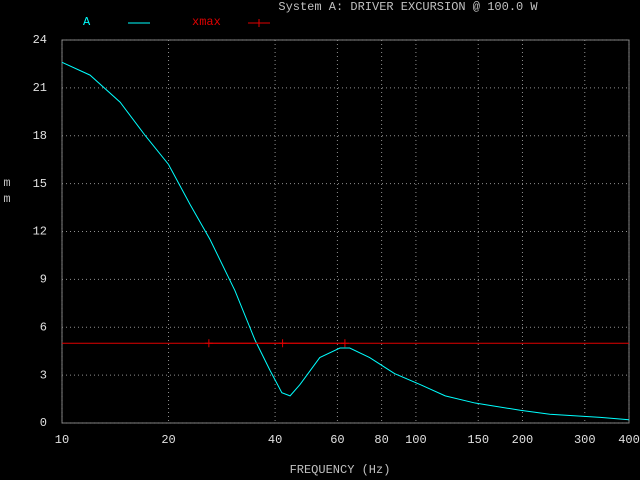 The height and width of the screenshot is (480, 640). Describe the element at coordinates (40, 232) in the screenshot. I see `y-tick-label: 12` at that location.